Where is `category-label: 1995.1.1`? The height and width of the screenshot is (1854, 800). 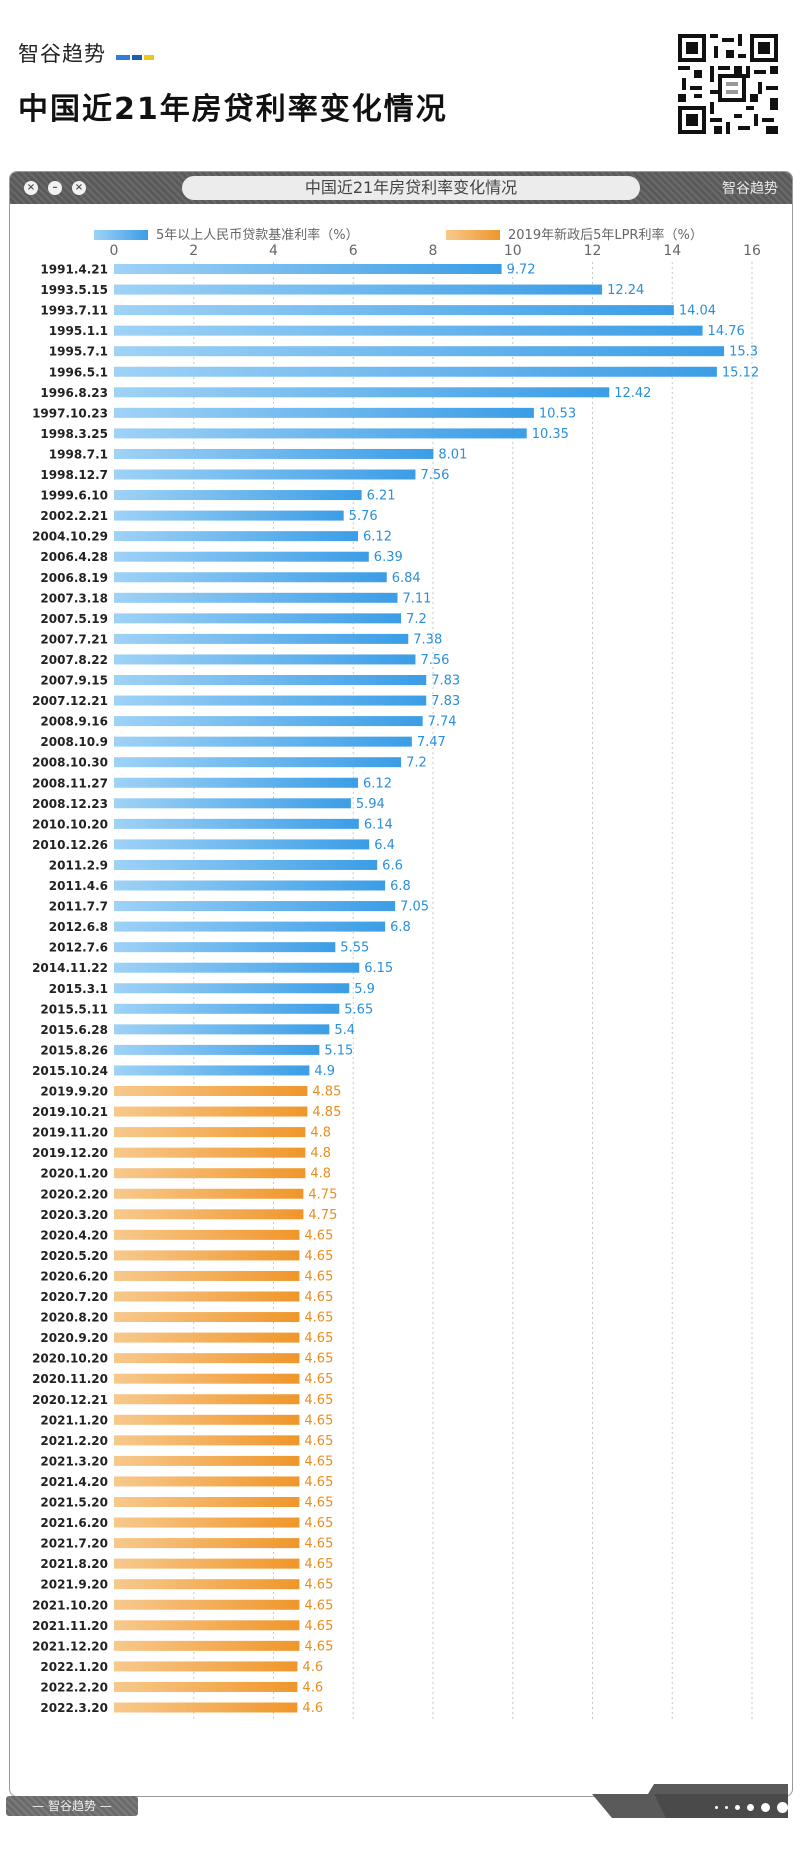 category-label: 1995.1.1 is located at coordinates (78, 331).